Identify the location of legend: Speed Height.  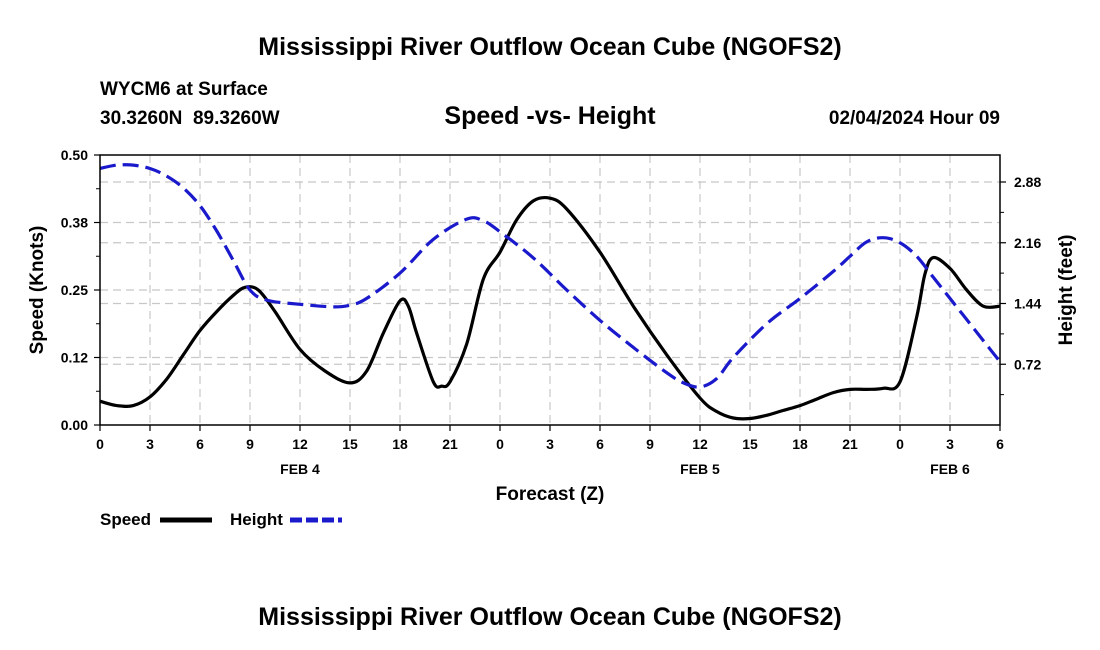
(221, 519).